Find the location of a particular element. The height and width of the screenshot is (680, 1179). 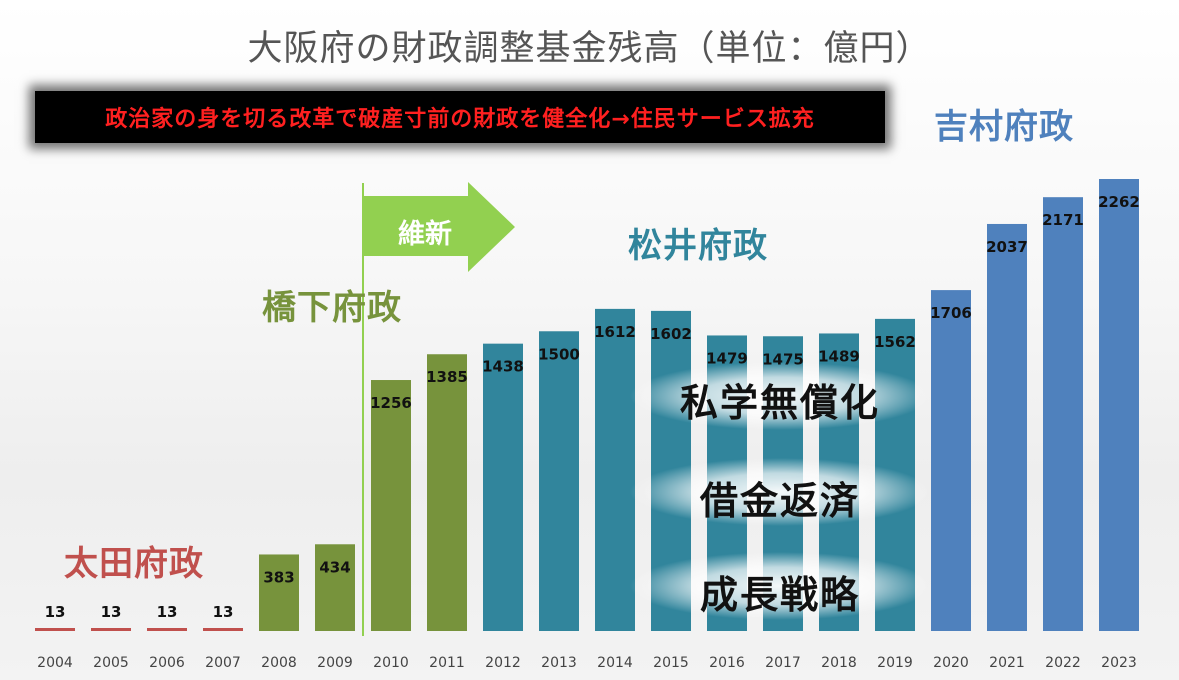

chart-title: 大阪府の財政調整基金残高（単位：億円） is located at coordinates (589, 49).